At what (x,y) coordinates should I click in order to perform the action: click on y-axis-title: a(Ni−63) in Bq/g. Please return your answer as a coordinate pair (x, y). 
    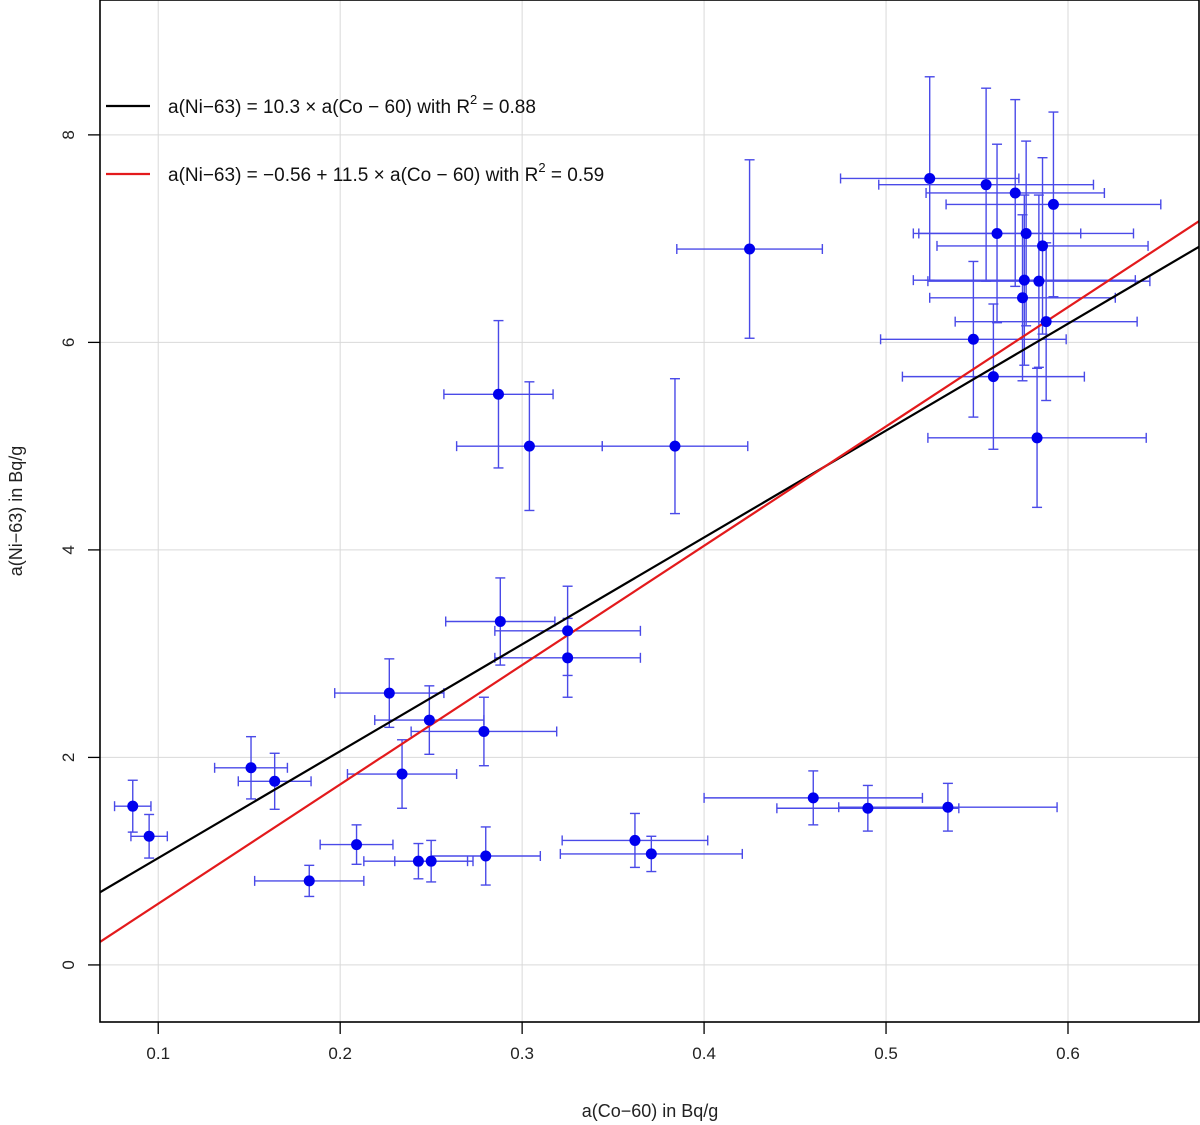
    Looking at the image, I should click on (16, 511).